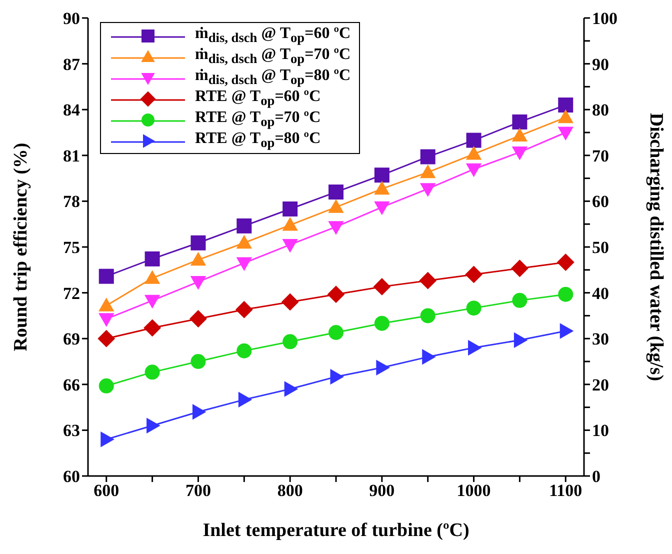 The image size is (672, 554). What do you see at coordinates (71, 202) in the screenshot?
I see `y-tick-label: 78` at bounding box center [71, 202].